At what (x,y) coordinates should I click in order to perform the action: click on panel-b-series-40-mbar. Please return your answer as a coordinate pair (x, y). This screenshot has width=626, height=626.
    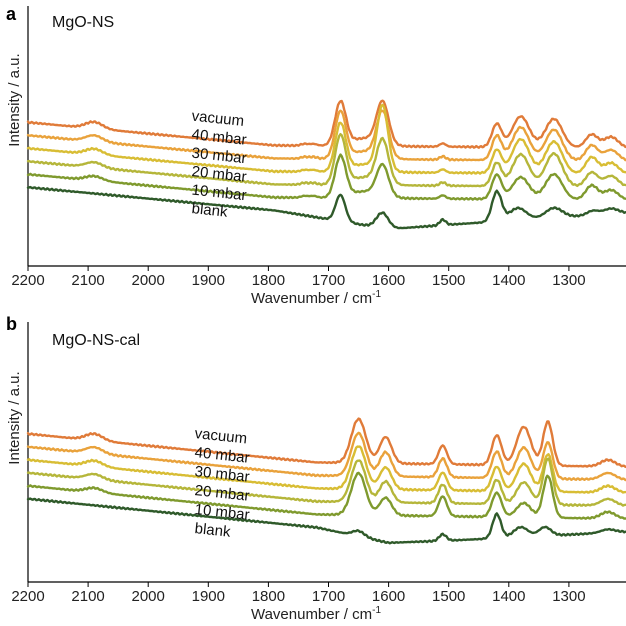
    Looking at the image, I should click on (326, 456).